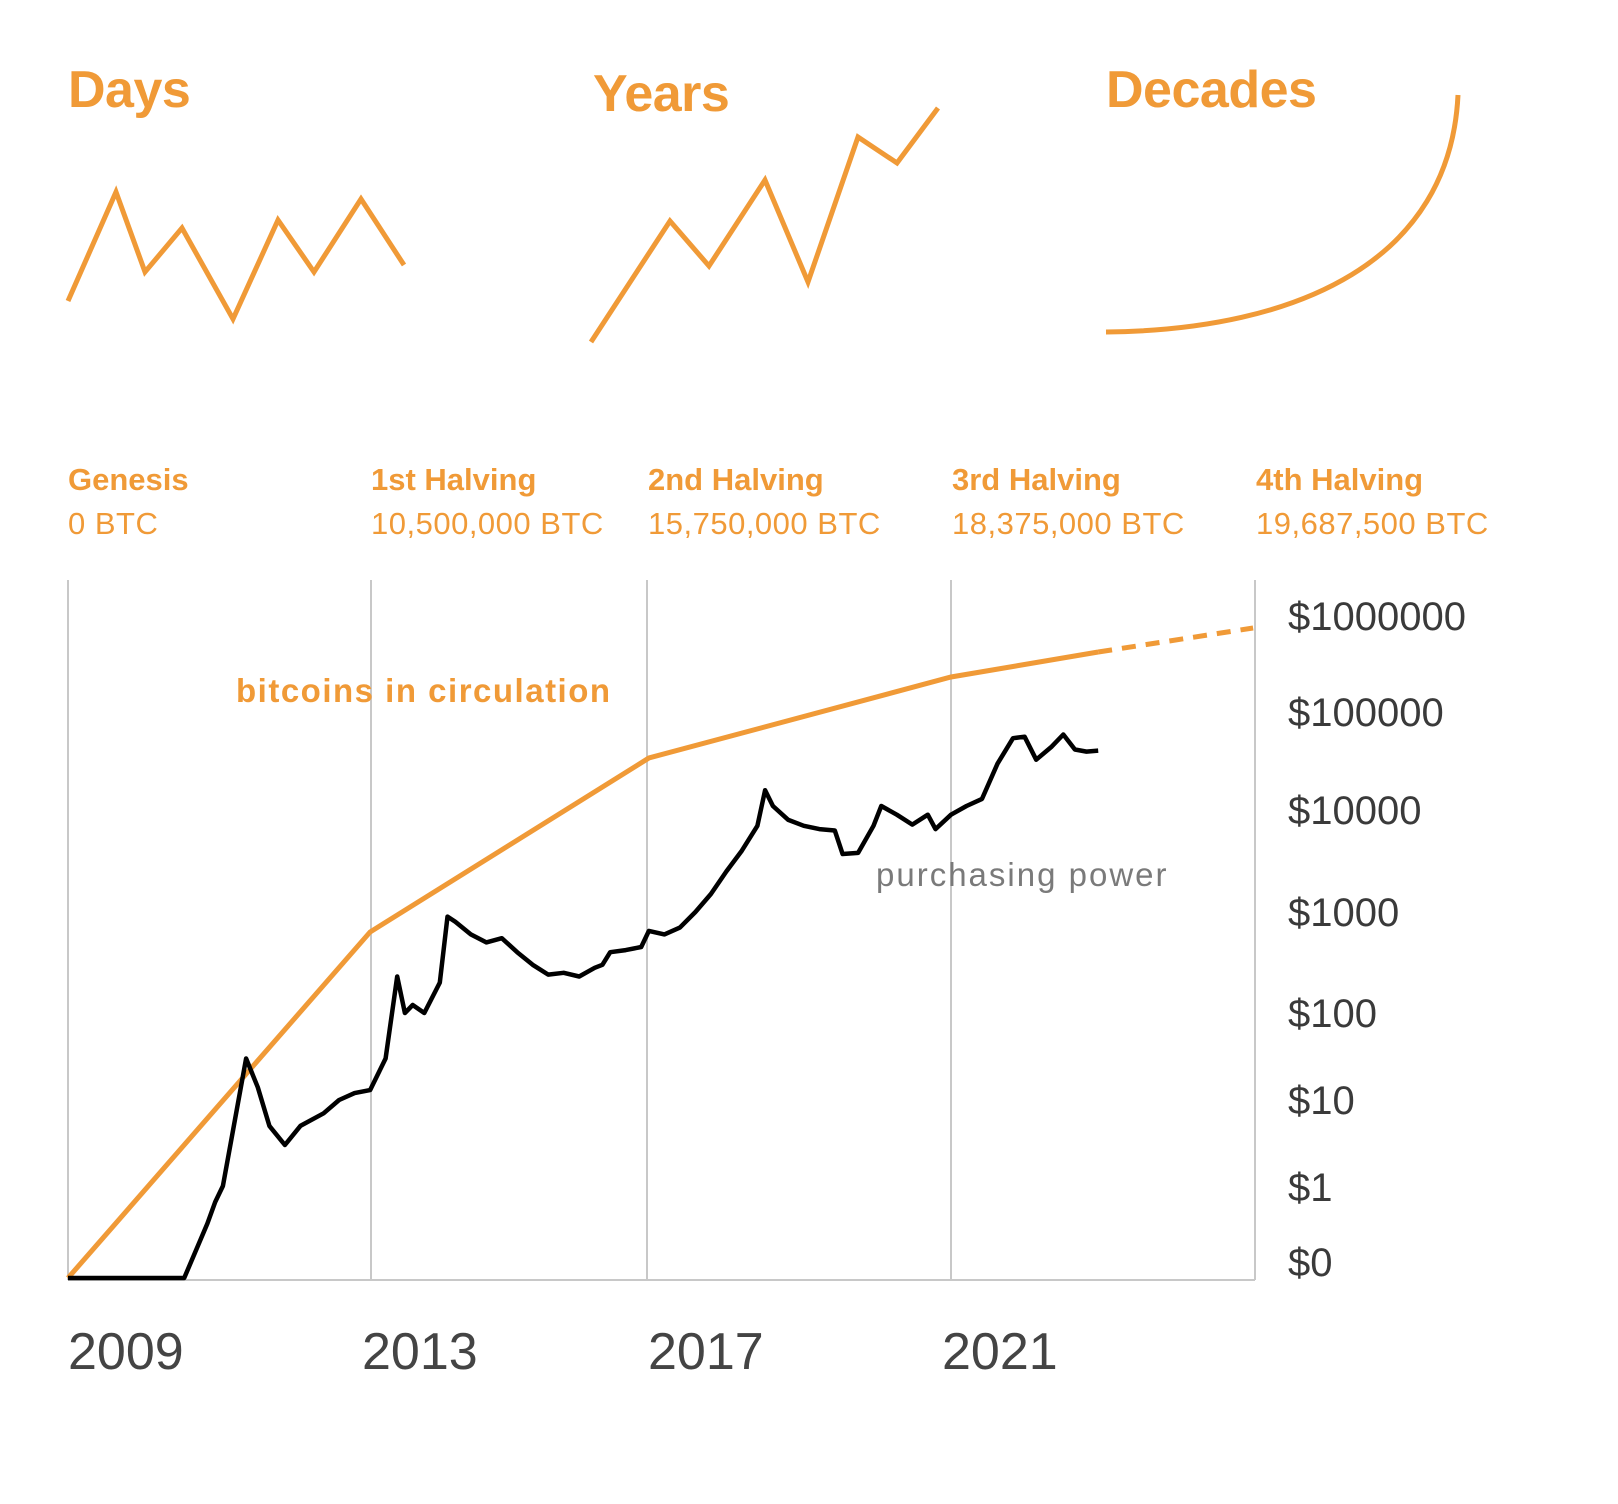 The width and height of the screenshot is (1618, 1504). What do you see at coordinates (1068, 523) in the screenshot?
I see `milestone-halving3-btc: 18,375,000 BTC` at bounding box center [1068, 523].